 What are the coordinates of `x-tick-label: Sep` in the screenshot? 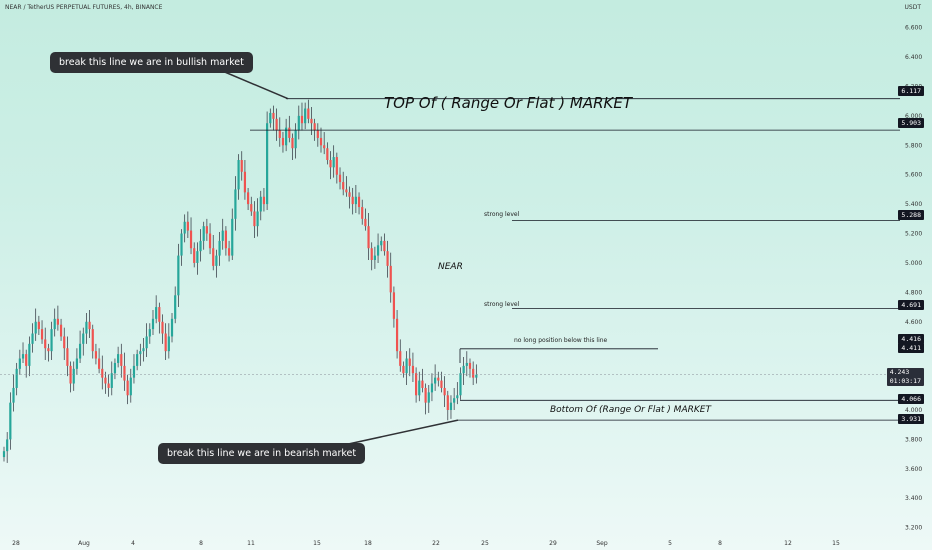 It's located at (602, 543).